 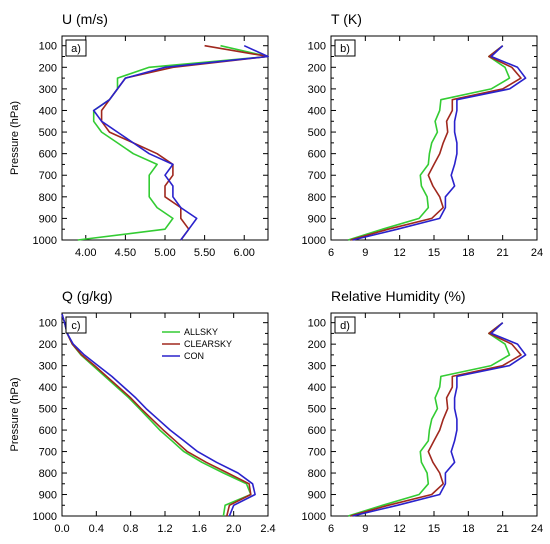 What do you see at coordinates (267, 529) in the screenshot?
I see `x-tick-label: 2.4` at bounding box center [267, 529].